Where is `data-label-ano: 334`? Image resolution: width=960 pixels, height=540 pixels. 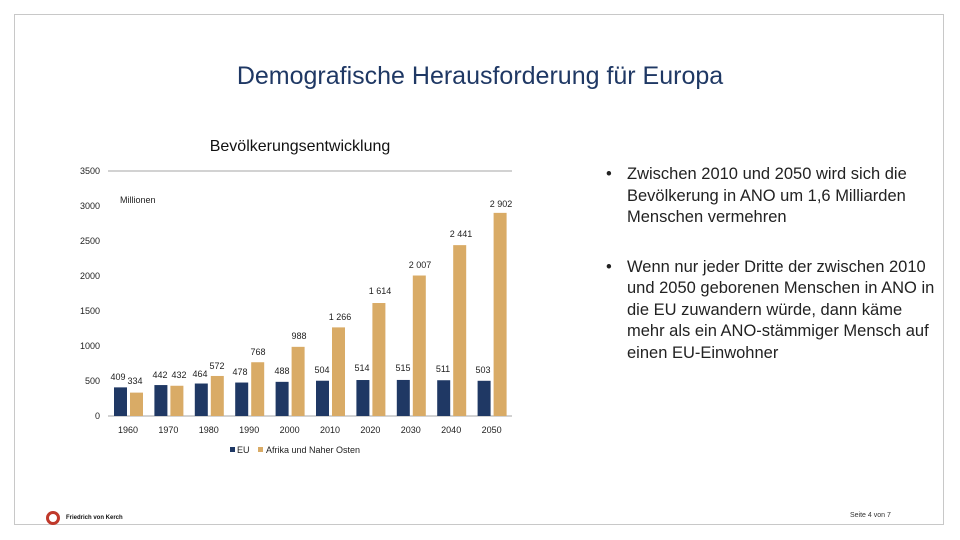 data-label-ano: 334 is located at coordinates (134, 381).